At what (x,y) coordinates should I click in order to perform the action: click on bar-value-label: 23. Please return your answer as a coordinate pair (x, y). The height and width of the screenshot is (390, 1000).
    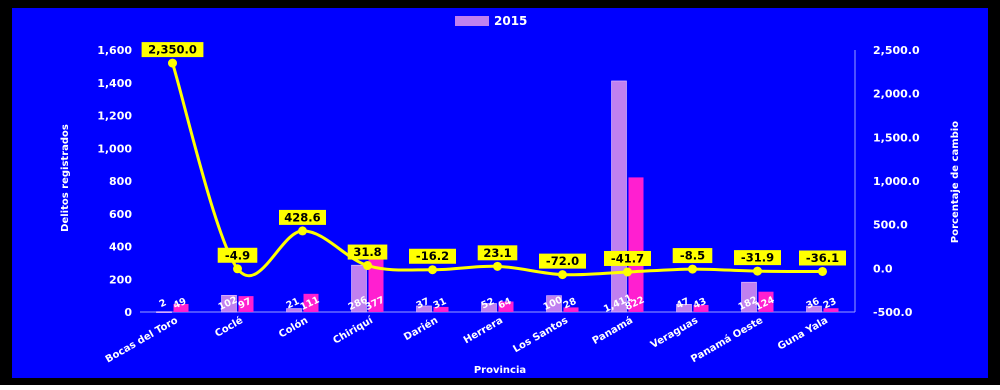
    Looking at the image, I should click on (830, 304).